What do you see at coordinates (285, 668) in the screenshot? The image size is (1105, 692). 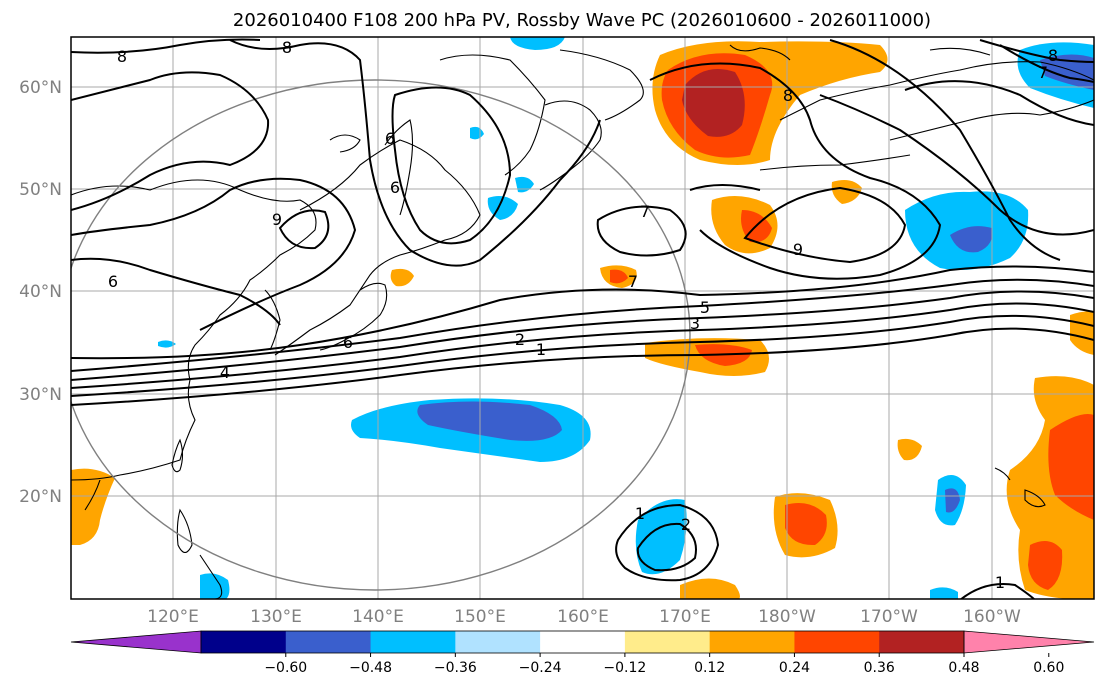 I see `colorbar-tick-label: −0.60` at bounding box center [285, 668].